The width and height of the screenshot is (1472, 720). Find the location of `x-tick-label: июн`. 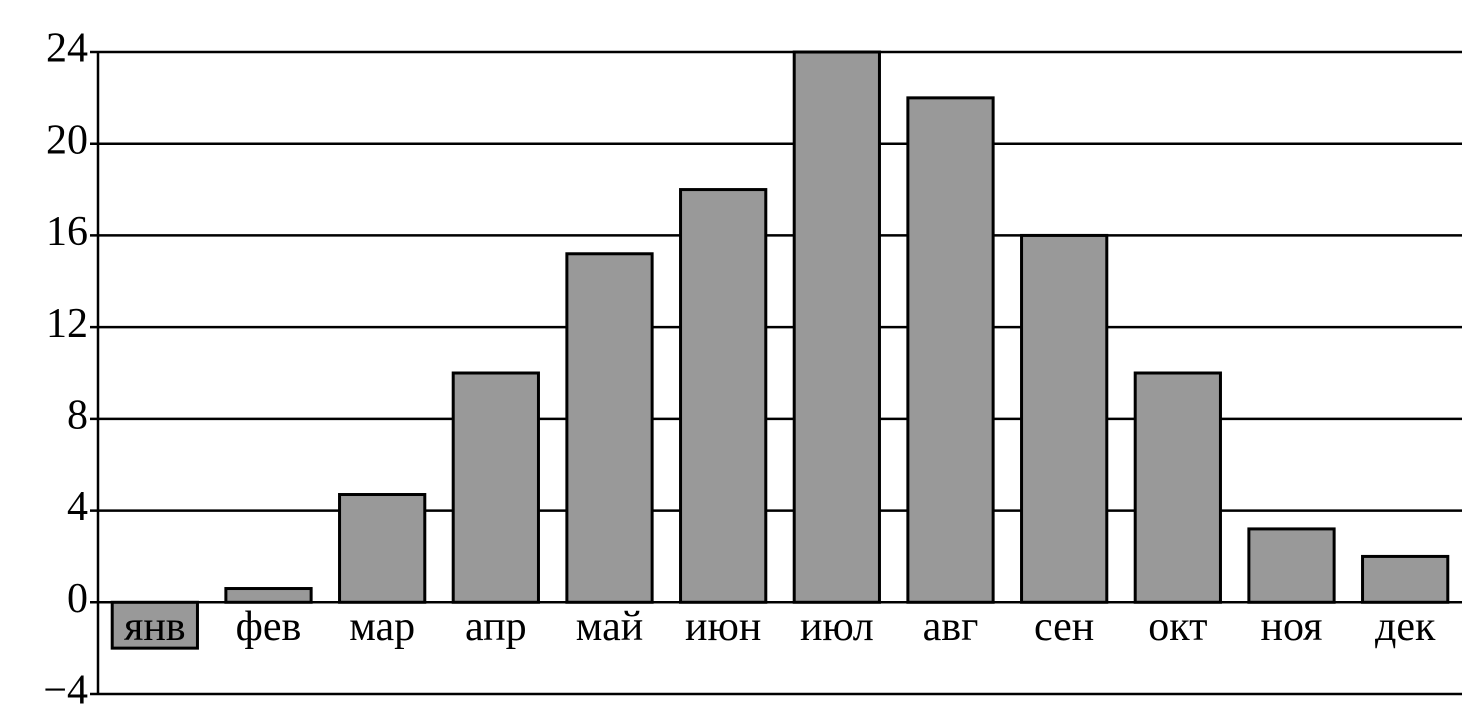

x-tick-label: июн is located at coordinates (723, 627).